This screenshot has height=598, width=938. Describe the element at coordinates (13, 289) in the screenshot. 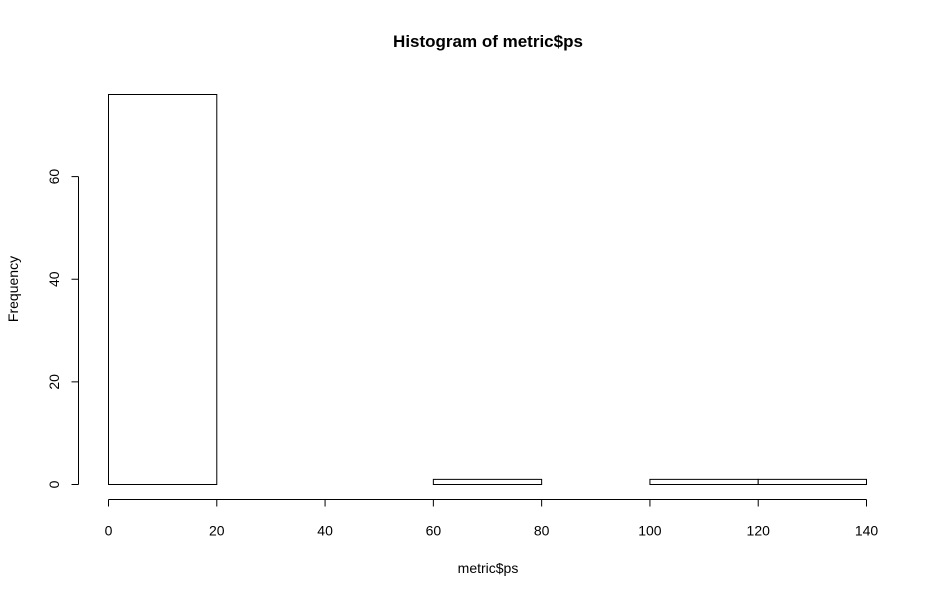

I see `y-axis-label: Frequency` at that location.